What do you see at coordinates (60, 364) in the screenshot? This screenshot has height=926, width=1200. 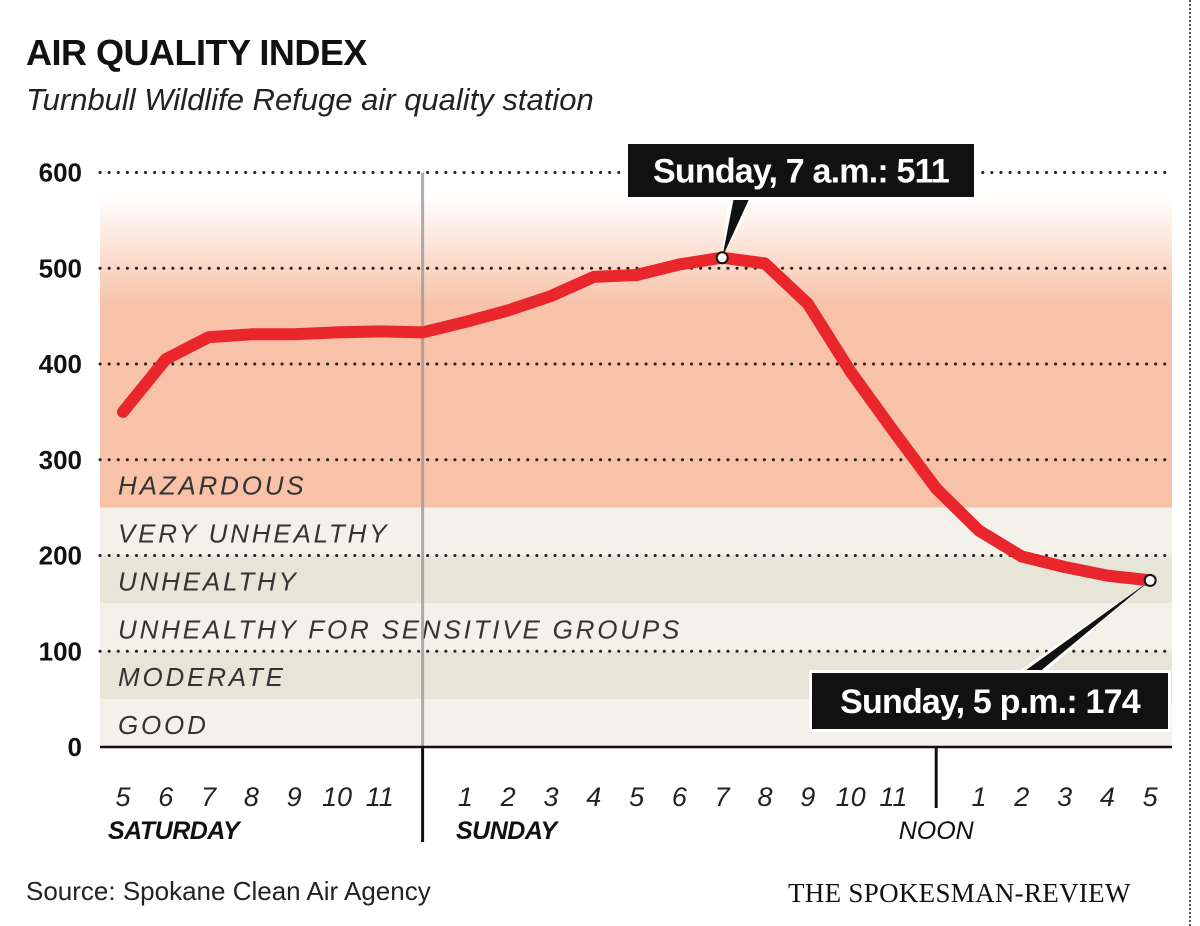 I see `y-tick-label: 400` at bounding box center [60, 364].